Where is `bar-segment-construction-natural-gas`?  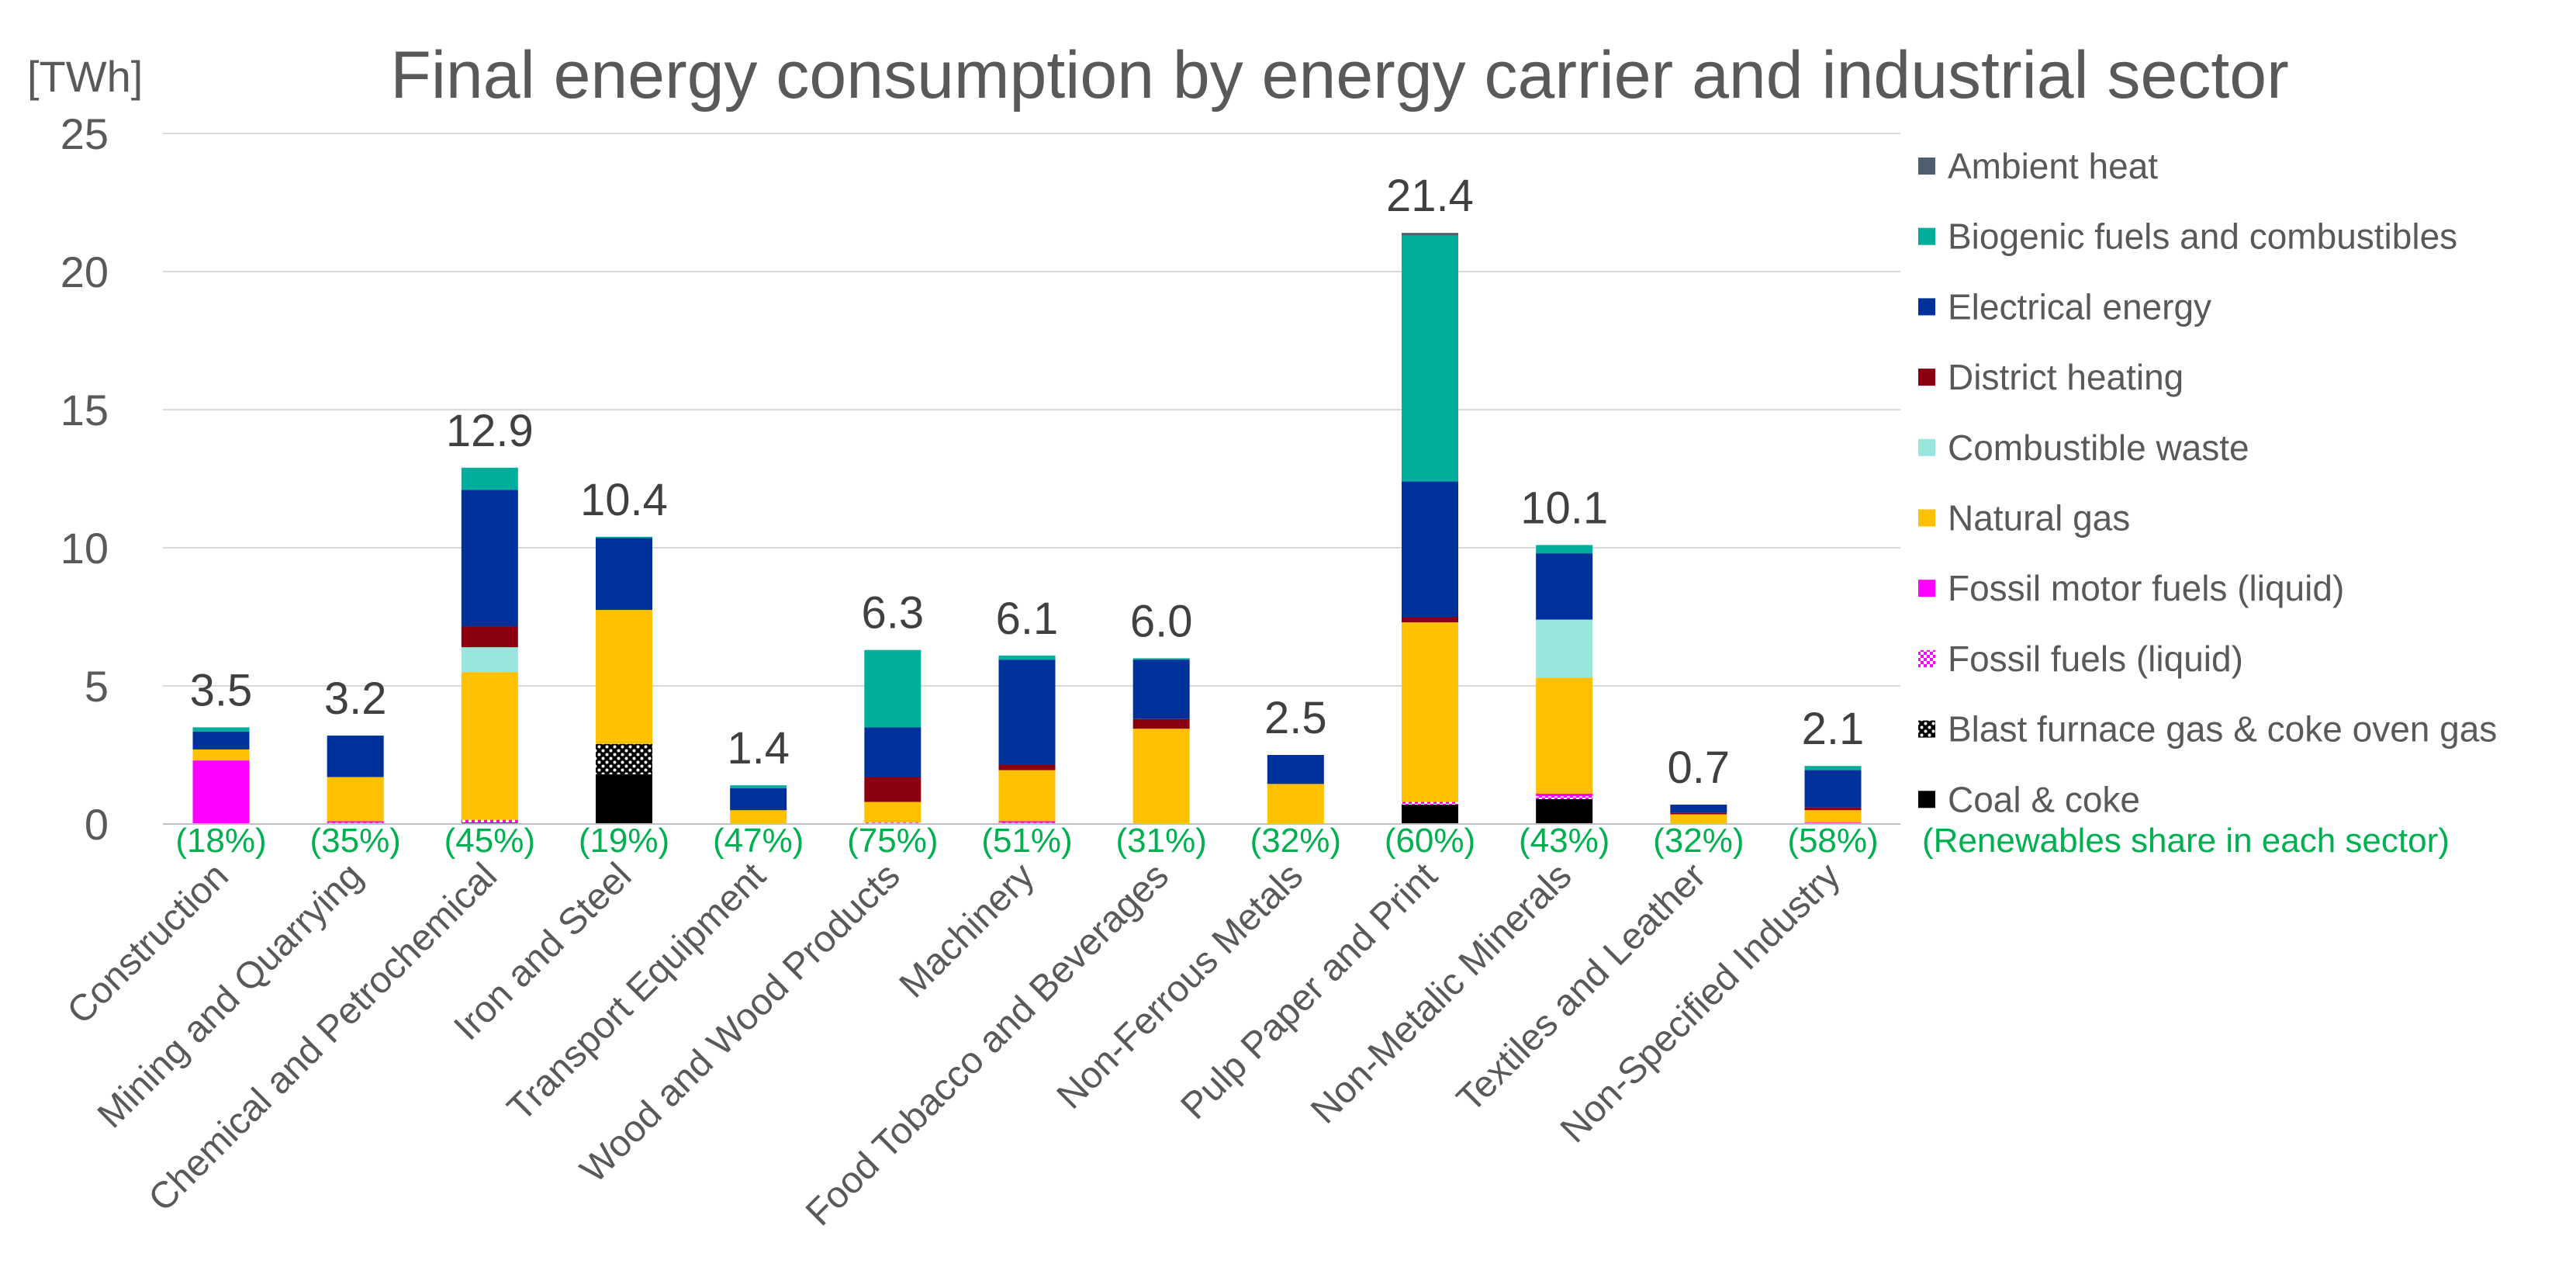 bar-segment-construction-natural-gas is located at coordinates (221, 755).